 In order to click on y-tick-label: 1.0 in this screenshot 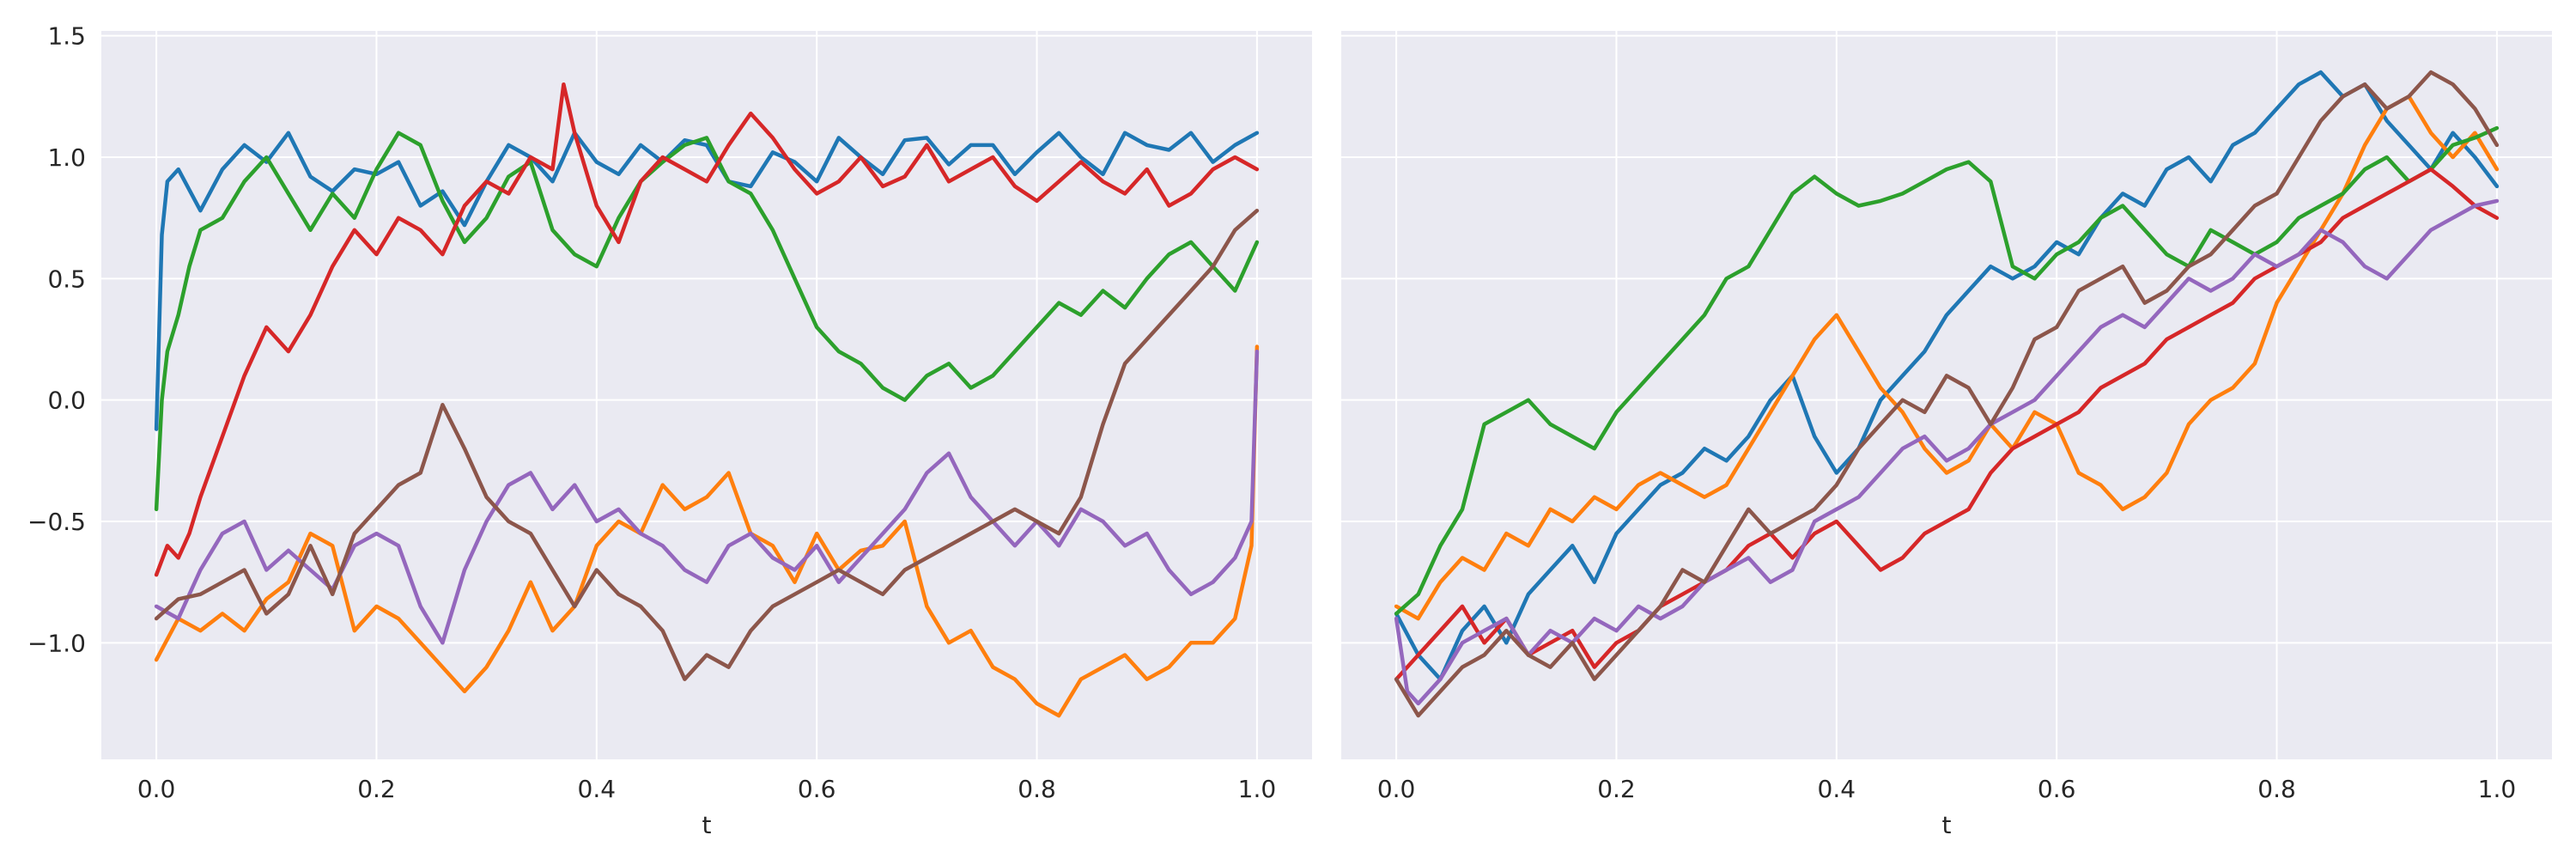, I will do `click(66, 158)`.